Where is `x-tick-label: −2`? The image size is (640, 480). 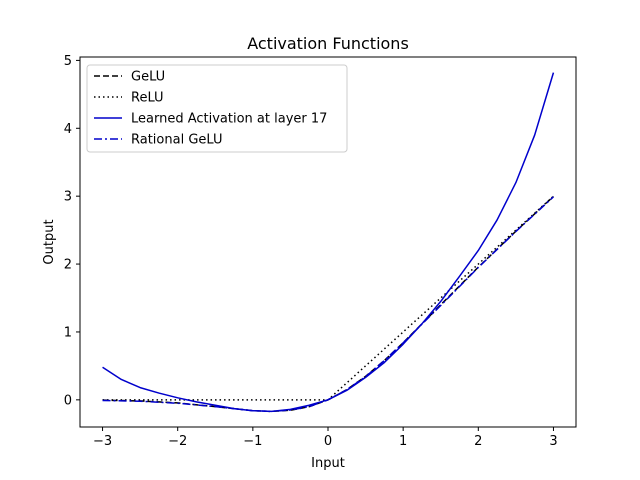
x-tick-label: −2 is located at coordinates (177, 441).